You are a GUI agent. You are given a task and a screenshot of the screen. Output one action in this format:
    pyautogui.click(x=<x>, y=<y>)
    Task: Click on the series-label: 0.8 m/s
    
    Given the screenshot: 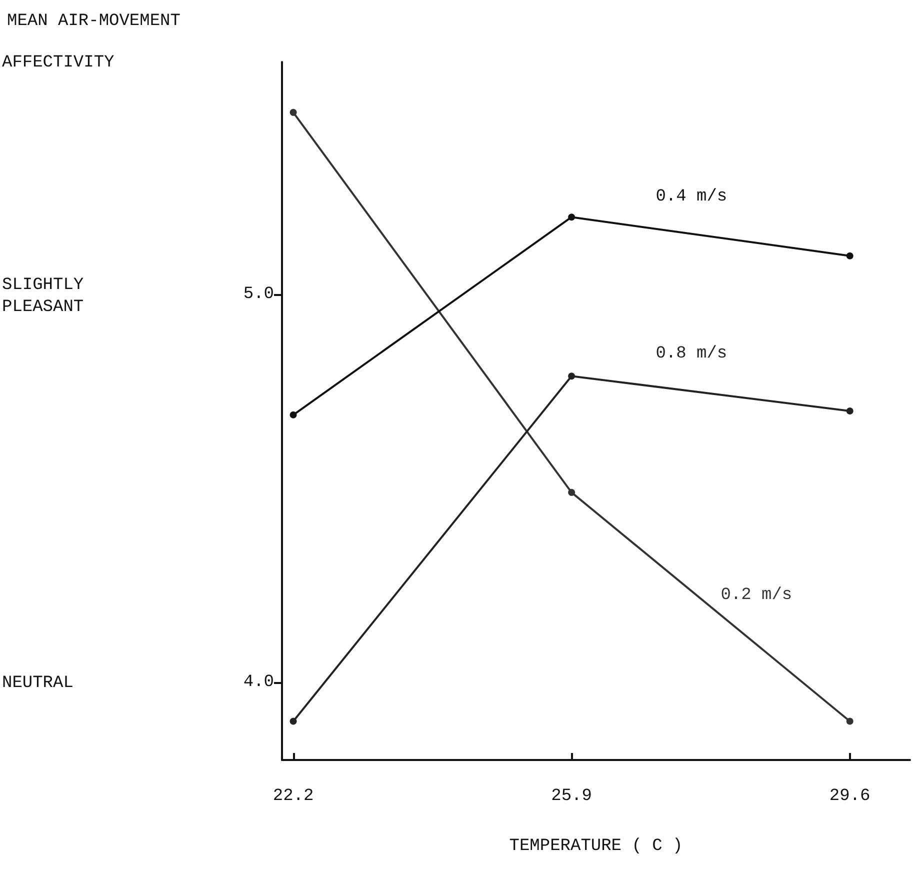 What is the action you would take?
    pyautogui.click(x=692, y=354)
    